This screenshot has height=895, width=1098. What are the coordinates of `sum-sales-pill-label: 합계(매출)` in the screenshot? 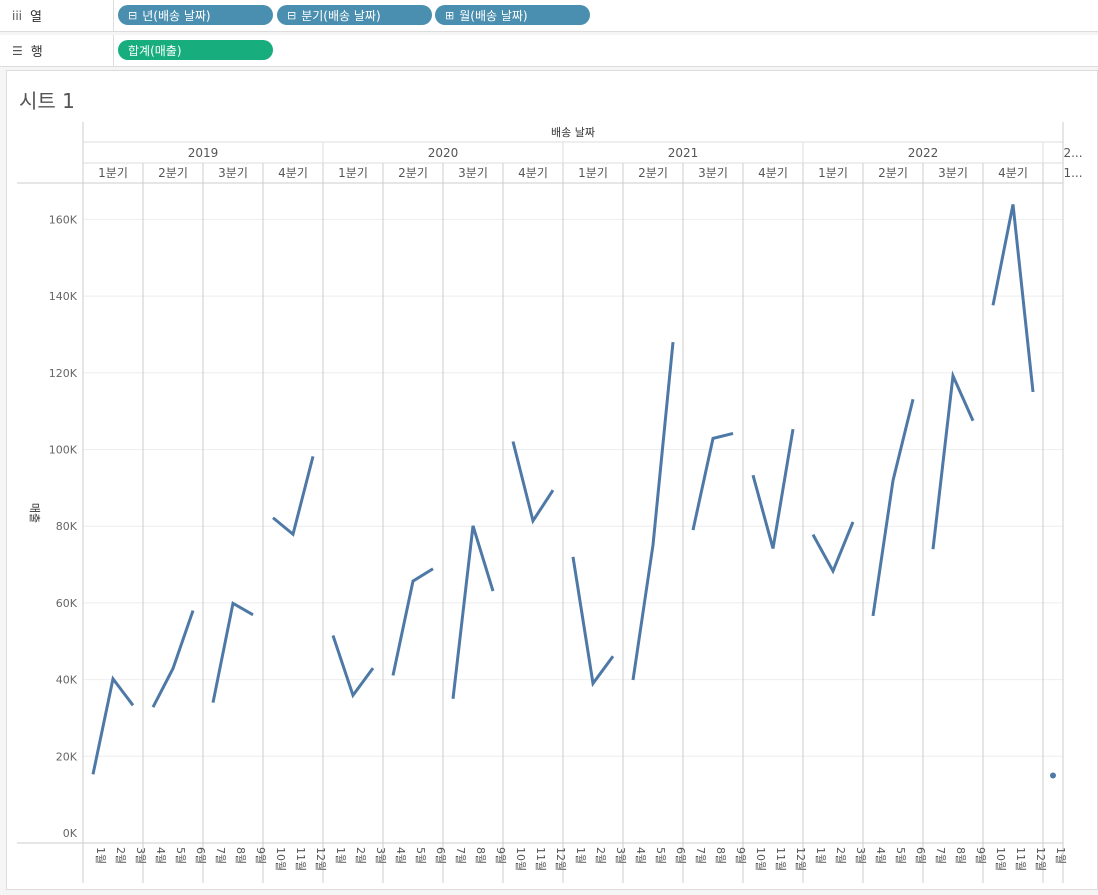 It's located at (155, 50).